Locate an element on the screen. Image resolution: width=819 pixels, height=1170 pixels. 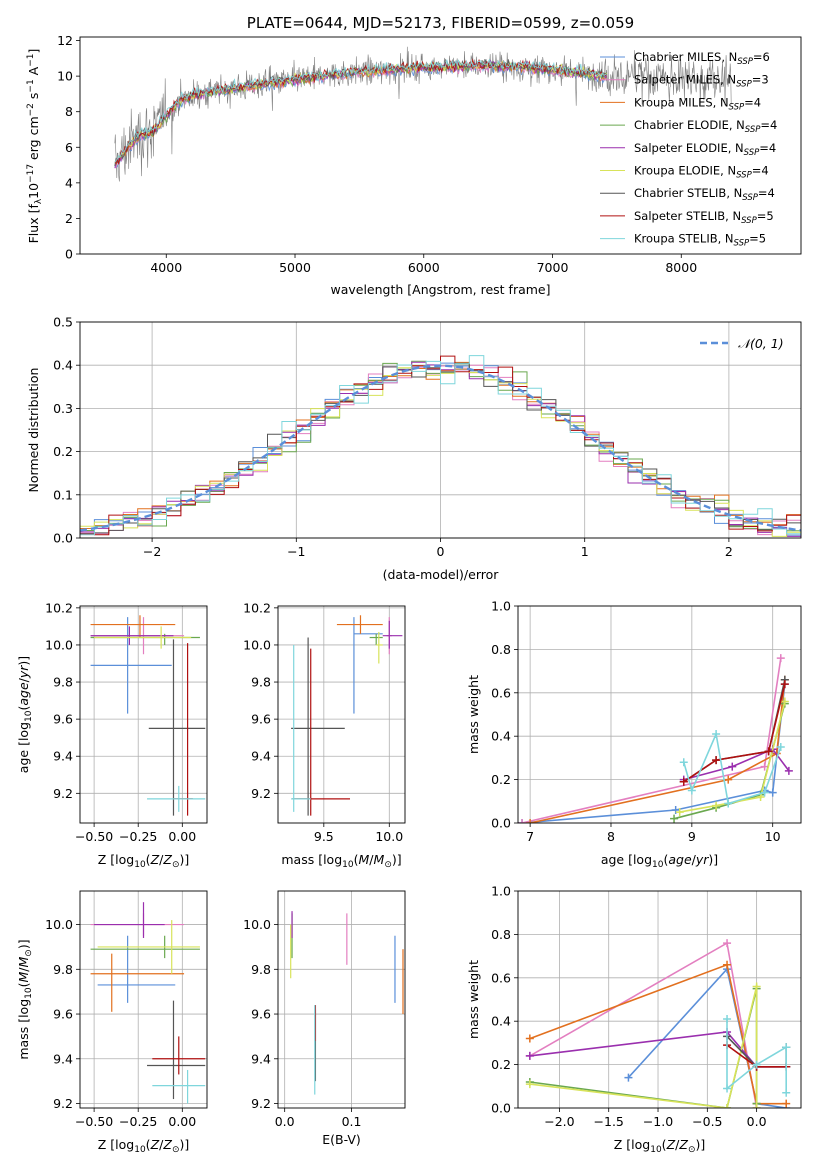
weight-line-chabrier_elodie is located at coordinates (729, 761).